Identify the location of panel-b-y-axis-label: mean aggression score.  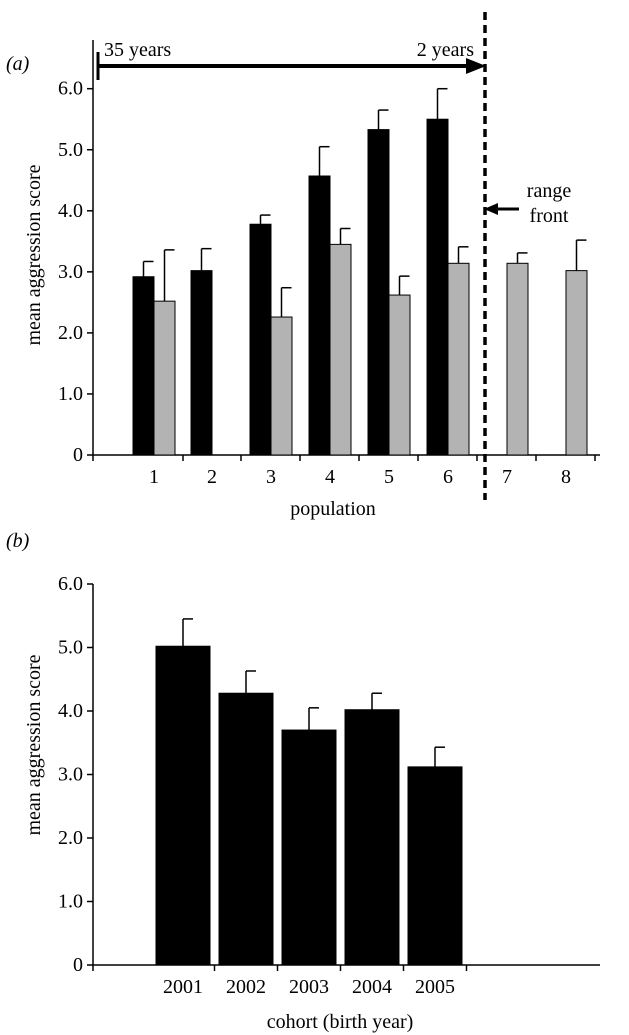
(34, 744).